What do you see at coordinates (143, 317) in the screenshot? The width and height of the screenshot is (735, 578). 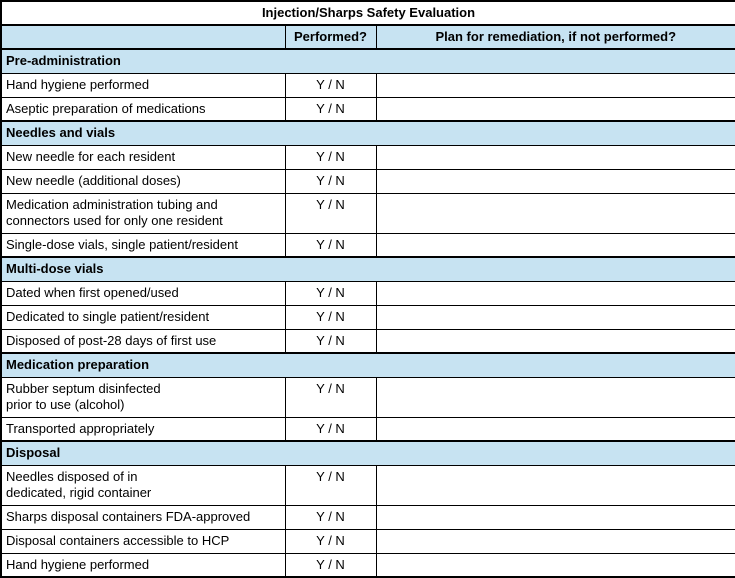 I see `item-label: Dedicated to single patient/resident` at bounding box center [143, 317].